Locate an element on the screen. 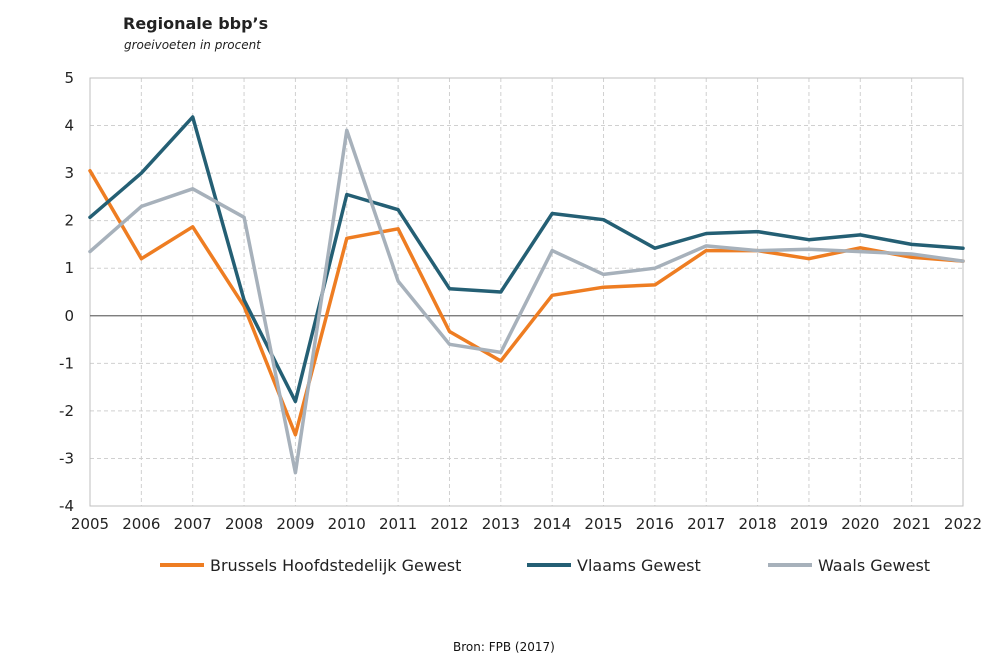 The image size is (1007, 669). x-tick-label: 2021 is located at coordinates (912, 524).